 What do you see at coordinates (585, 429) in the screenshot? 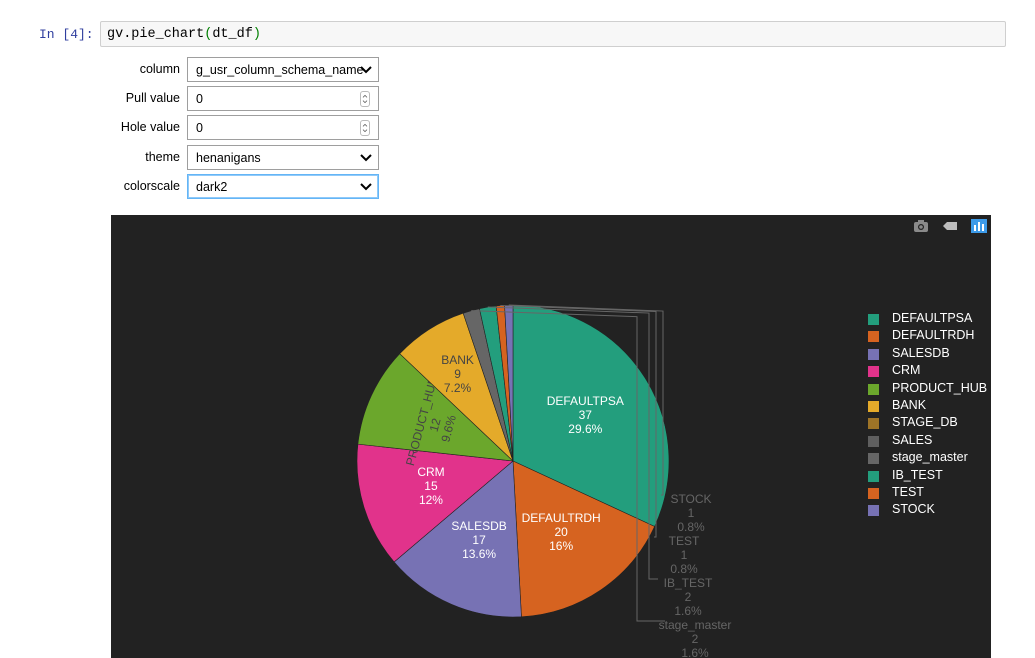
I see `slice-label: 29.6%` at bounding box center [585, 429].